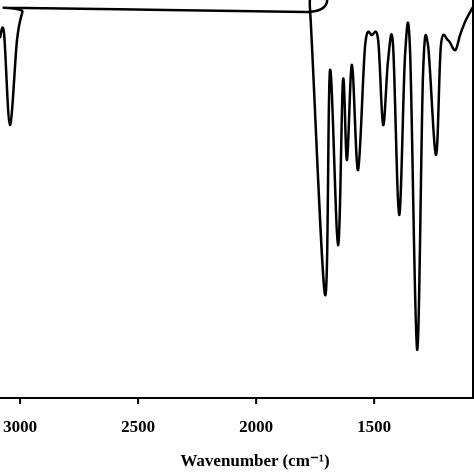 The image size is (474, 474). I want to click on x-axis-label: Wavenumber (cm⁻¹), so click(254, 460).